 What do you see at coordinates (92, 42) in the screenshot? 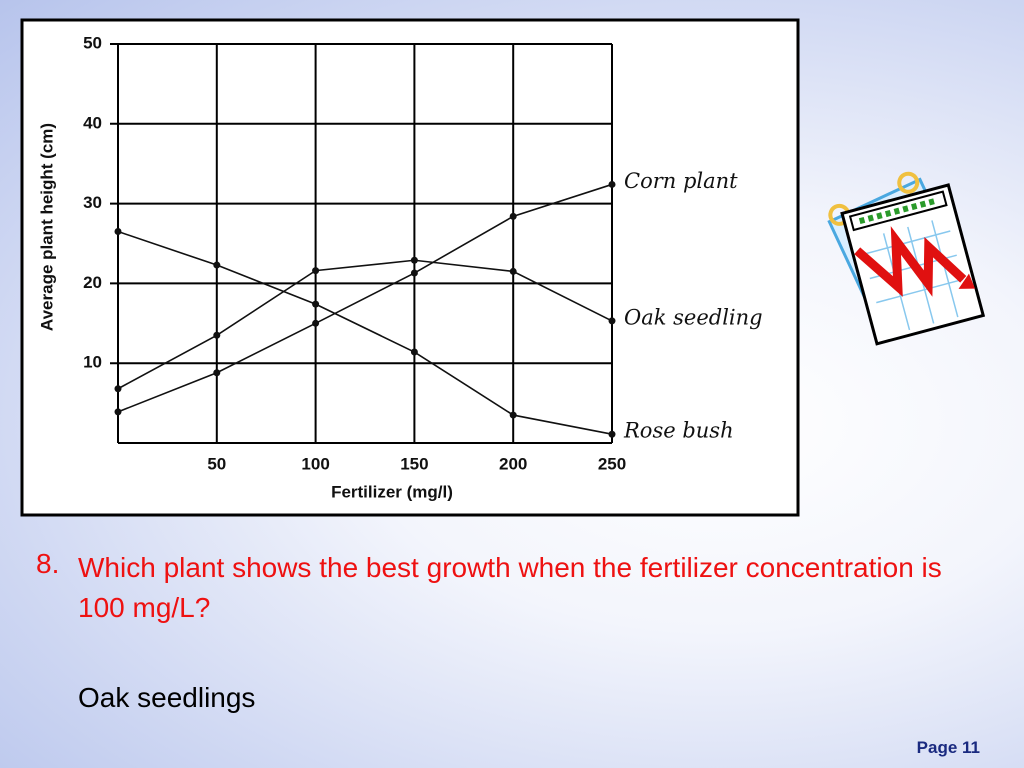
I see `y-tick-label: 50` at bounding box center [92, 42].